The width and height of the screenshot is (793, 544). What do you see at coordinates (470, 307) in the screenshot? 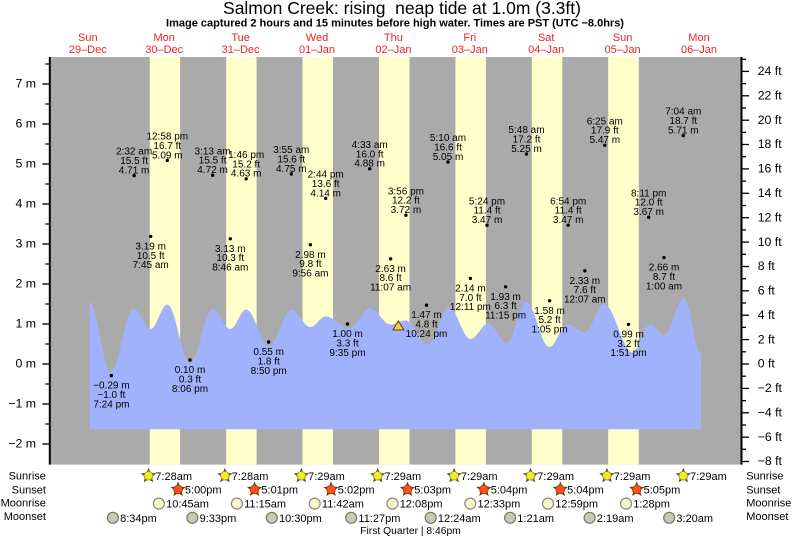
I see `svg-text: 12:11 pm` at bounding box center [470, 307].